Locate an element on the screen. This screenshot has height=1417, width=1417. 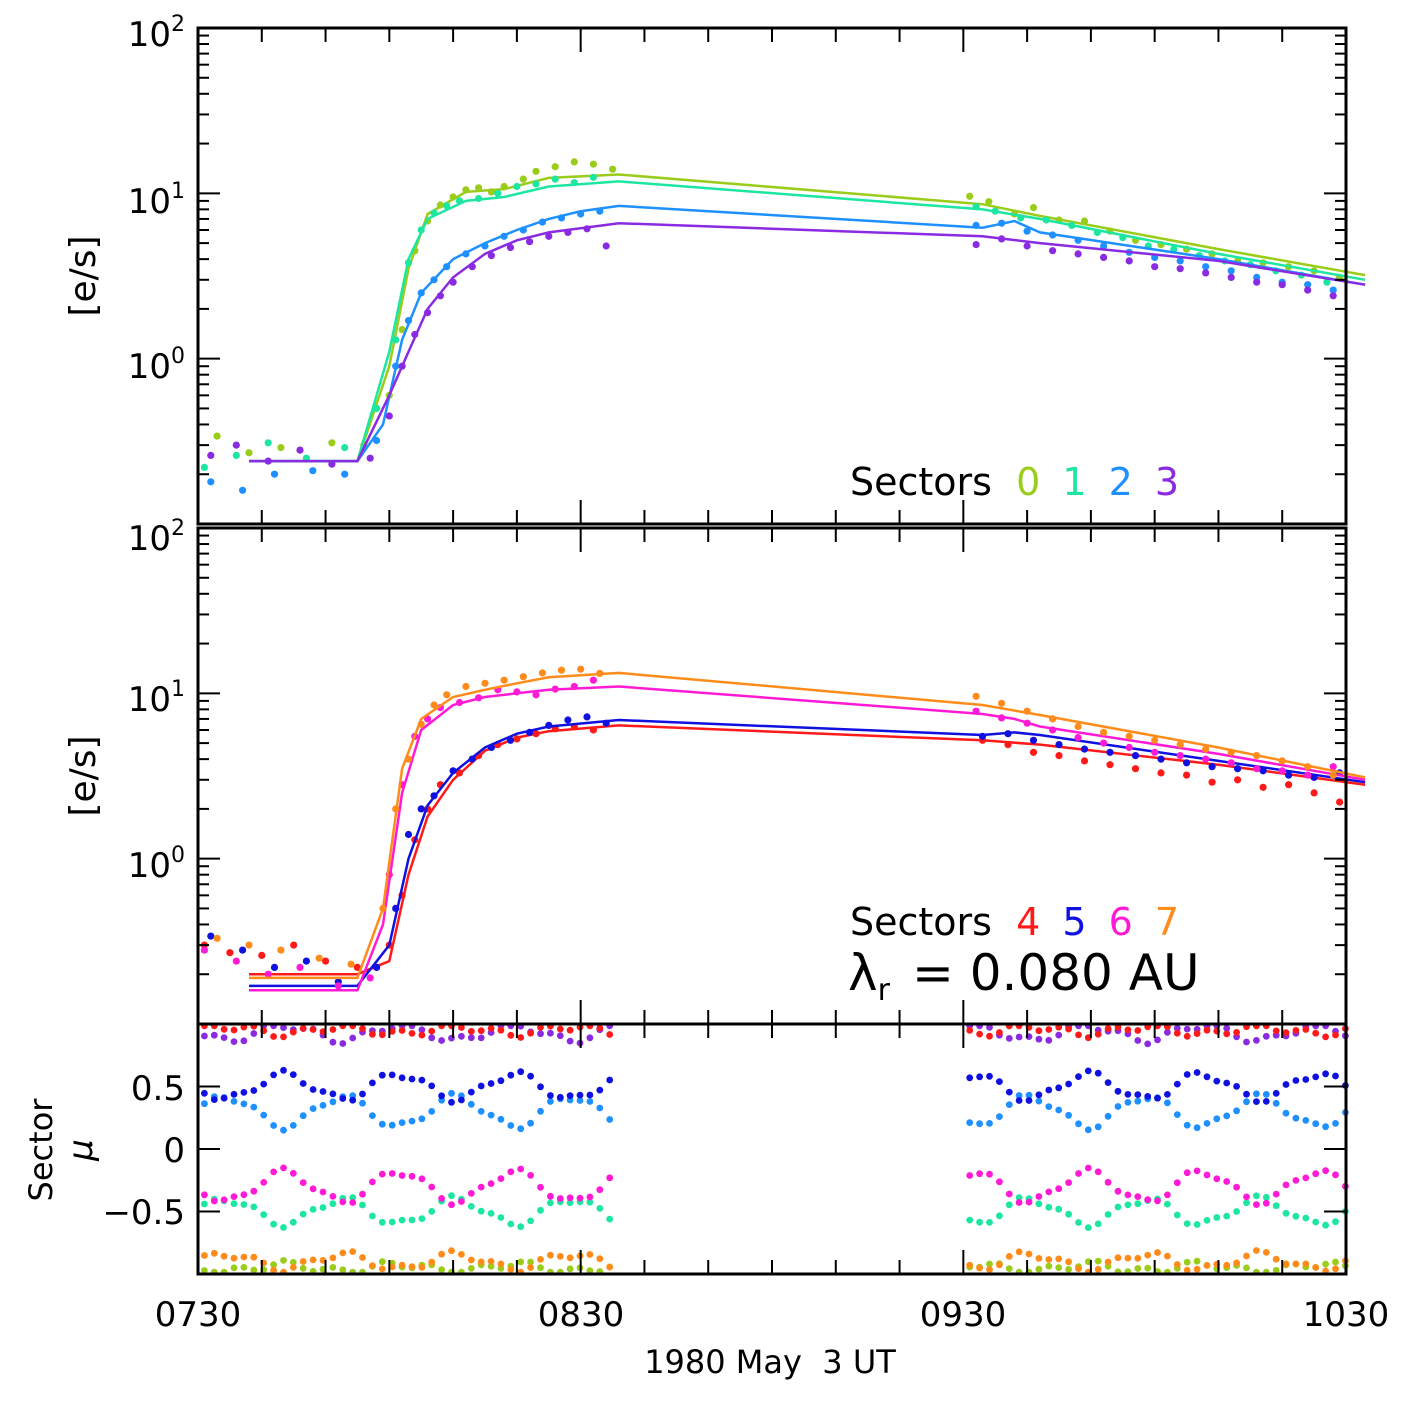
xtick-1030: 1030 is located at coordinates (1346, 1315).